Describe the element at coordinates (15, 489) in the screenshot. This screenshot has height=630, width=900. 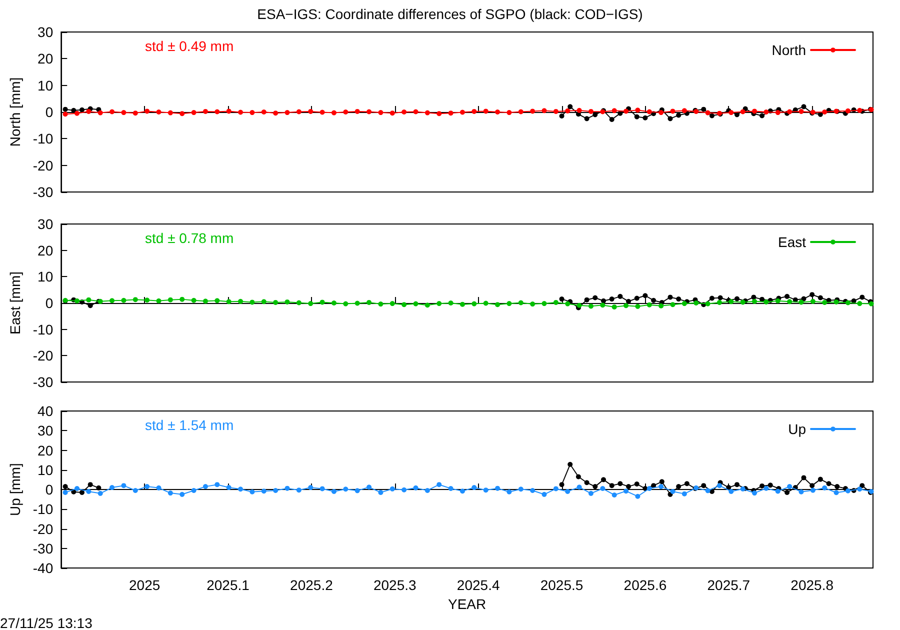
I see `y-axis-title: Up [mm]` at that location.